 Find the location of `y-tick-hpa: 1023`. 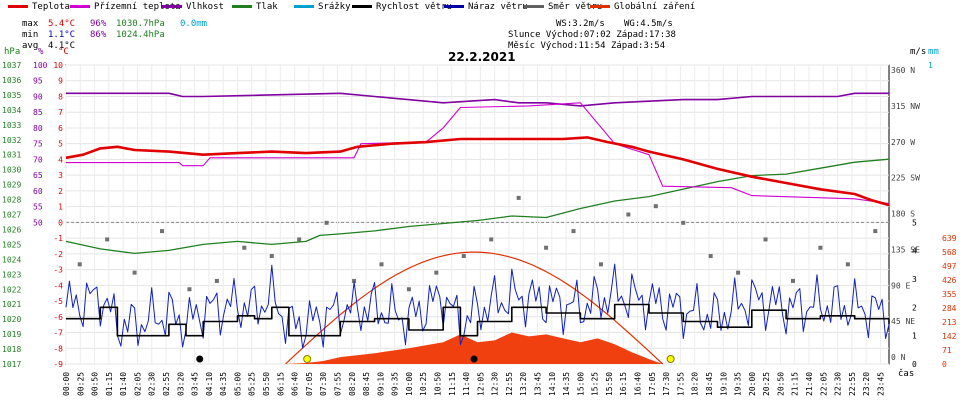

y-tick-hpa: 1023 is located at coordinates (11, 274).